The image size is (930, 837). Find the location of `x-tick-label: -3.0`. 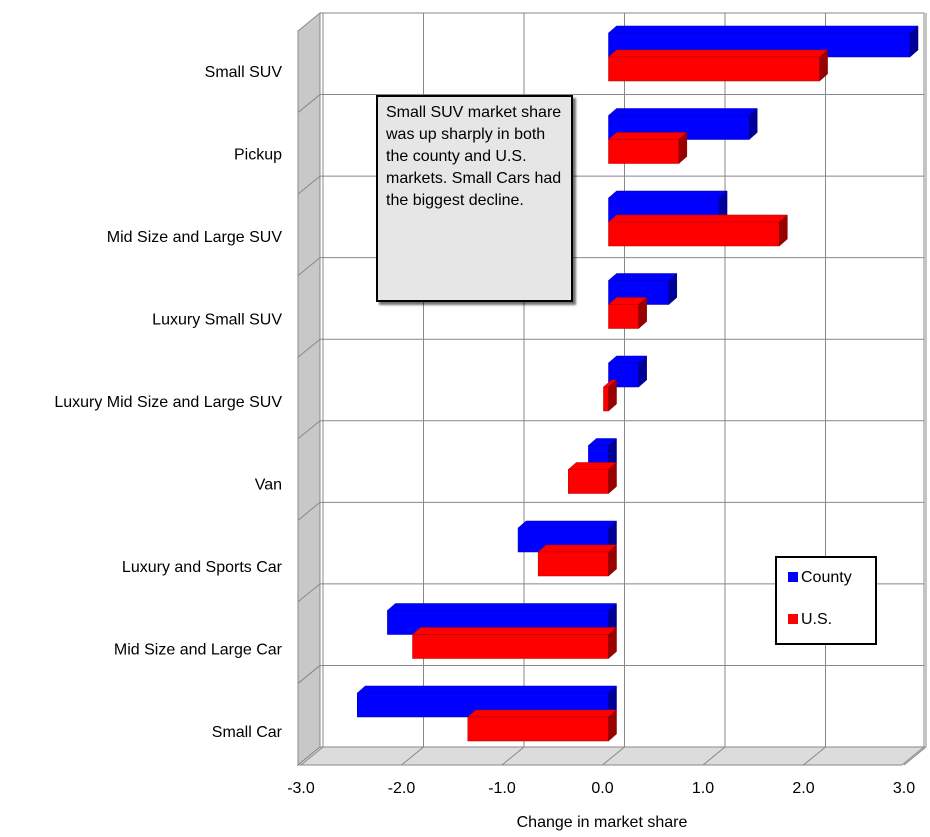

x-tick-label: -3.0 is located at coordinates (301, 788).